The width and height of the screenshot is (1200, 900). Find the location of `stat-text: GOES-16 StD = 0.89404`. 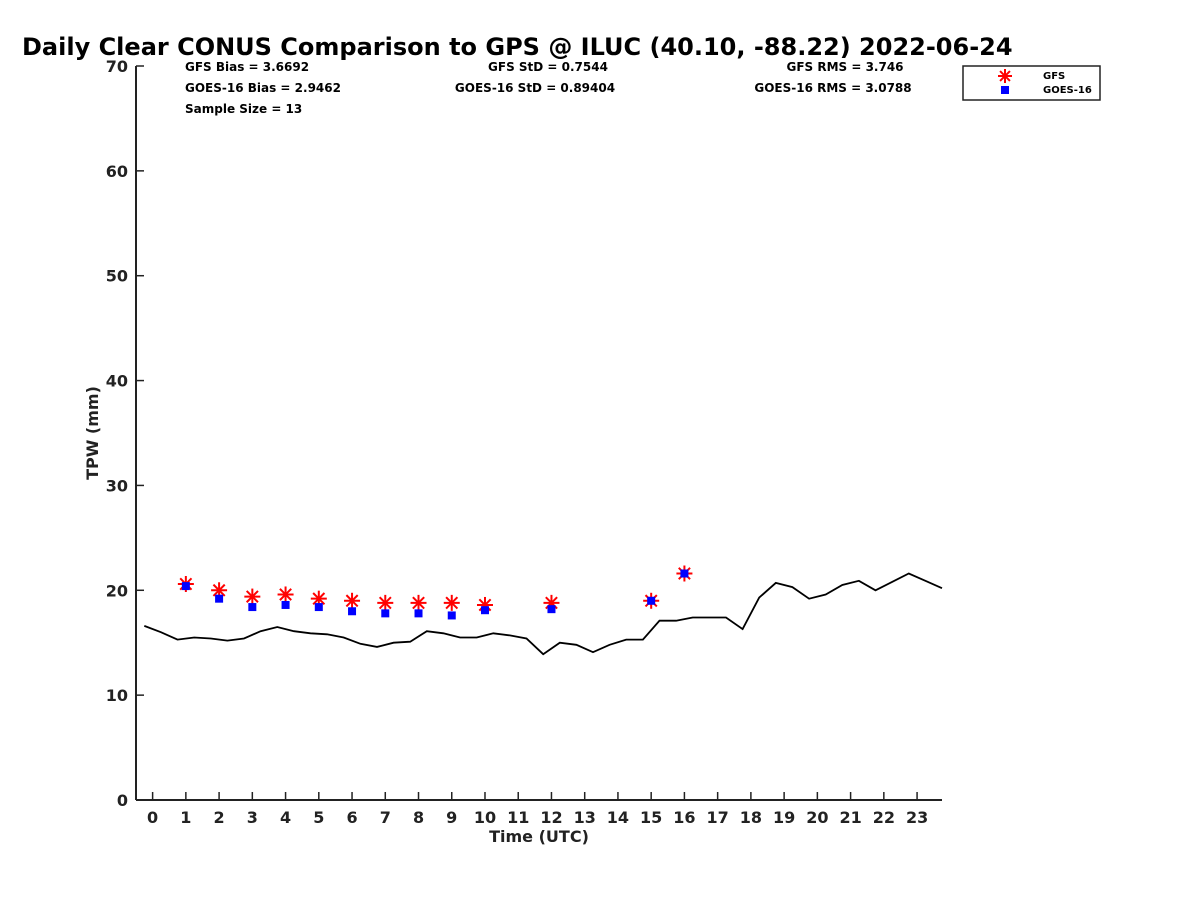

stat-text: GOES-16 StD = 0.89404 is located at coordinates (535, 88).